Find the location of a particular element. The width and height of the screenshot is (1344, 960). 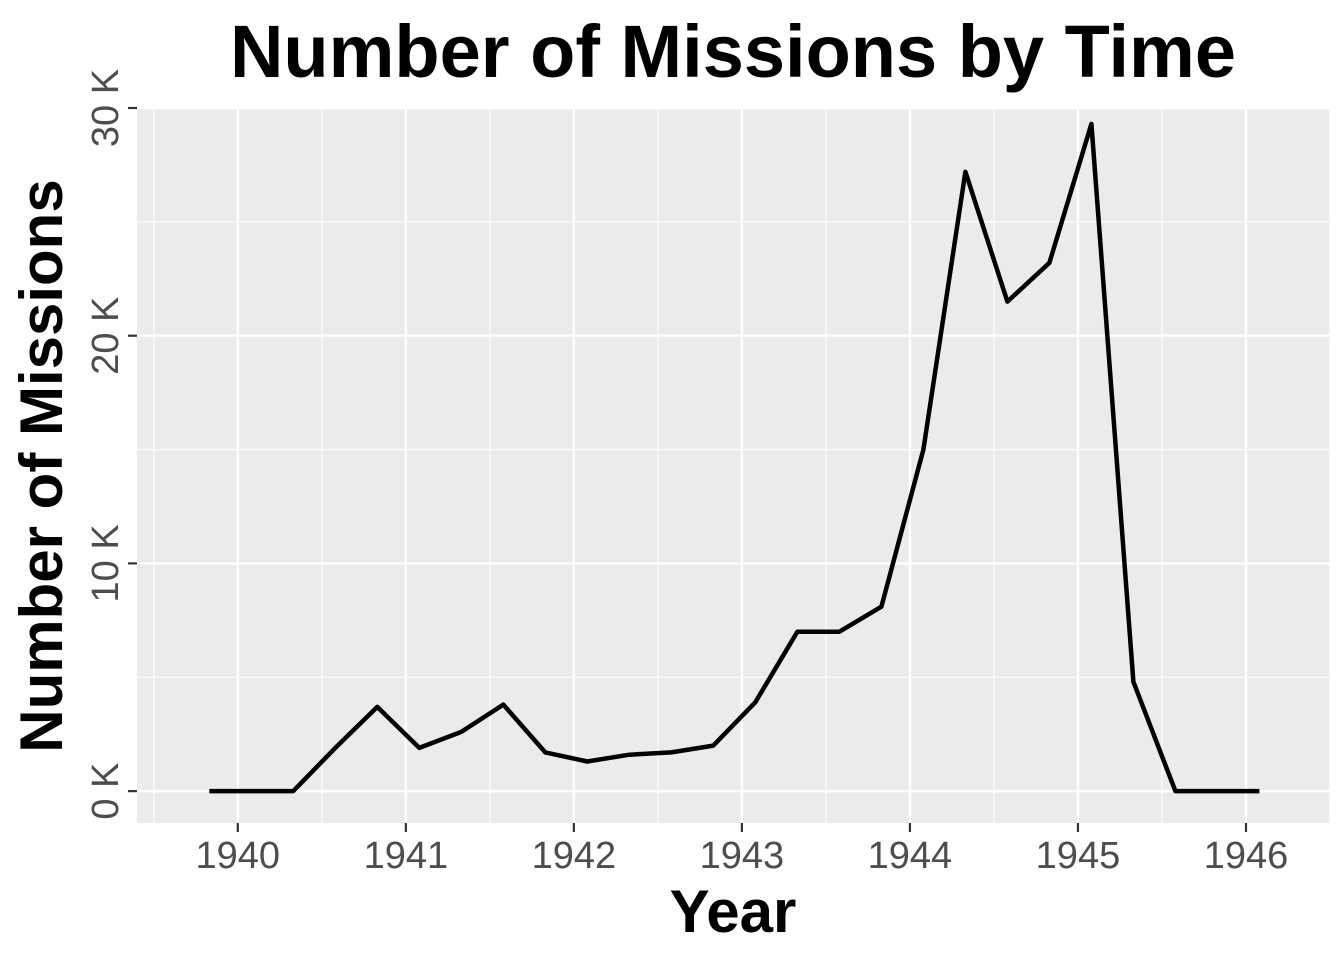

x-axis-tick-labels: 1940 1941 1942 1943 1944 1945 1946 is located at coordinates (742, 856).